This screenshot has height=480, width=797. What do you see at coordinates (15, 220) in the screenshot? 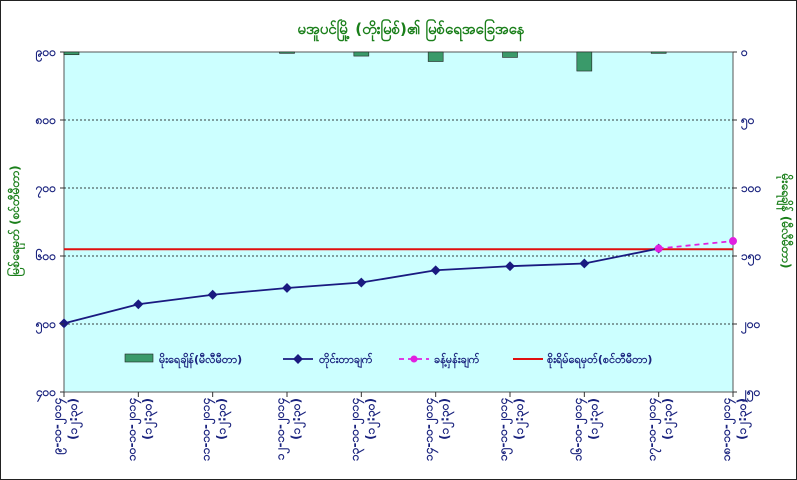
I see `left-axis-label: မြစ်ရေမှတ် (စင်တီမီတာ)` at bounding box center [15, 220].